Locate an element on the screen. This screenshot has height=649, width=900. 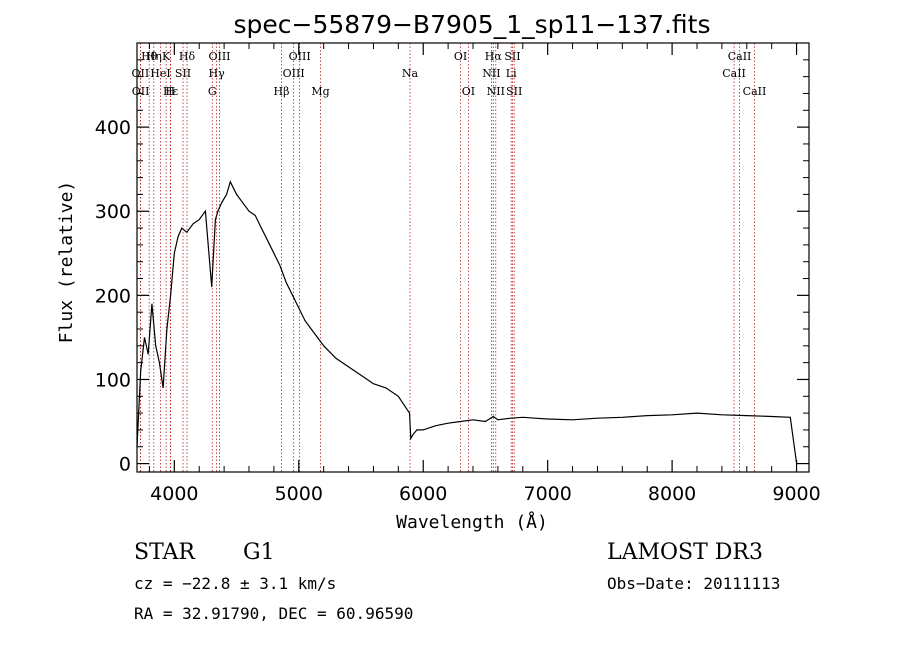
object-class: STAR is located at coordinates (165, 552).